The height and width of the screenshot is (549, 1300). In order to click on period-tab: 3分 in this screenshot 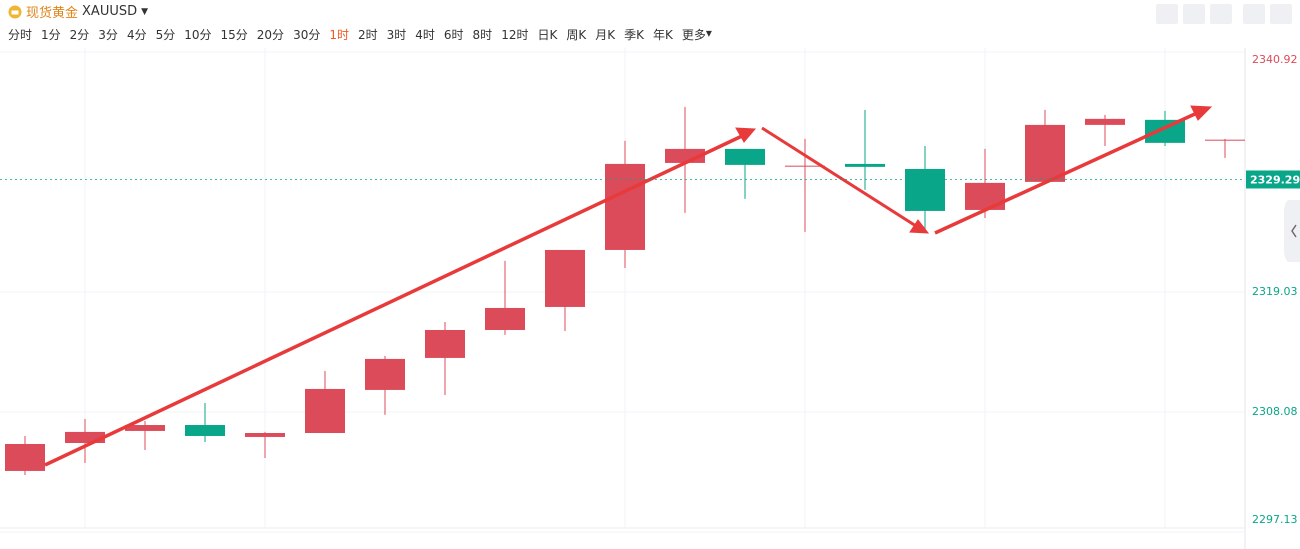, I will do `click(108, 35)`.